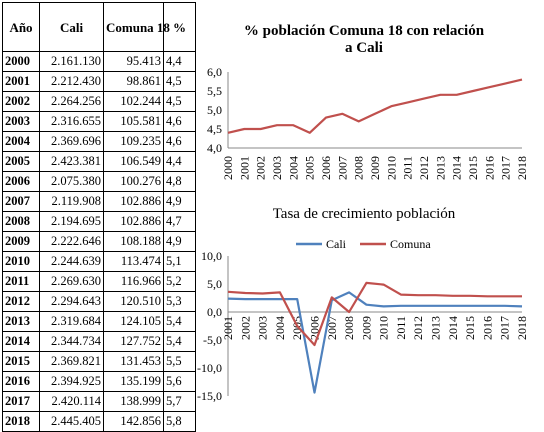 The width and height of the screenshot is (544, 432). I want to click on cell-year: 2016, so click(21, 381).